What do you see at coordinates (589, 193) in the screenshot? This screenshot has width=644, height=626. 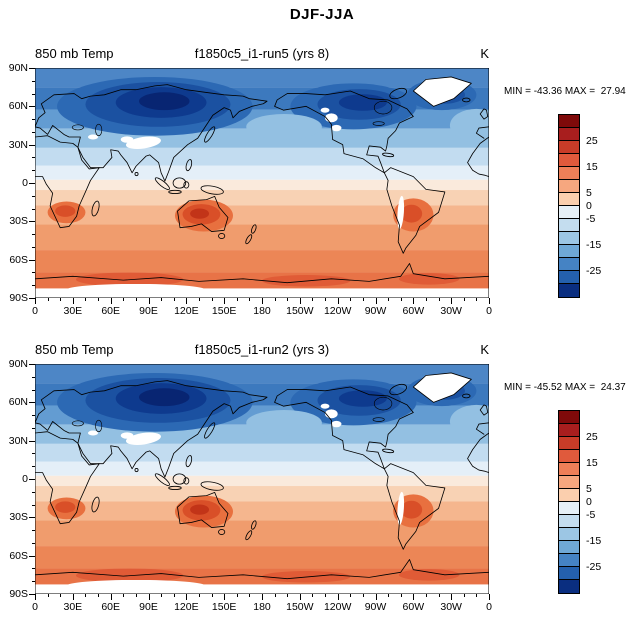 I see `colorbar-tick-label: 5` at bounding box center [589, 193].